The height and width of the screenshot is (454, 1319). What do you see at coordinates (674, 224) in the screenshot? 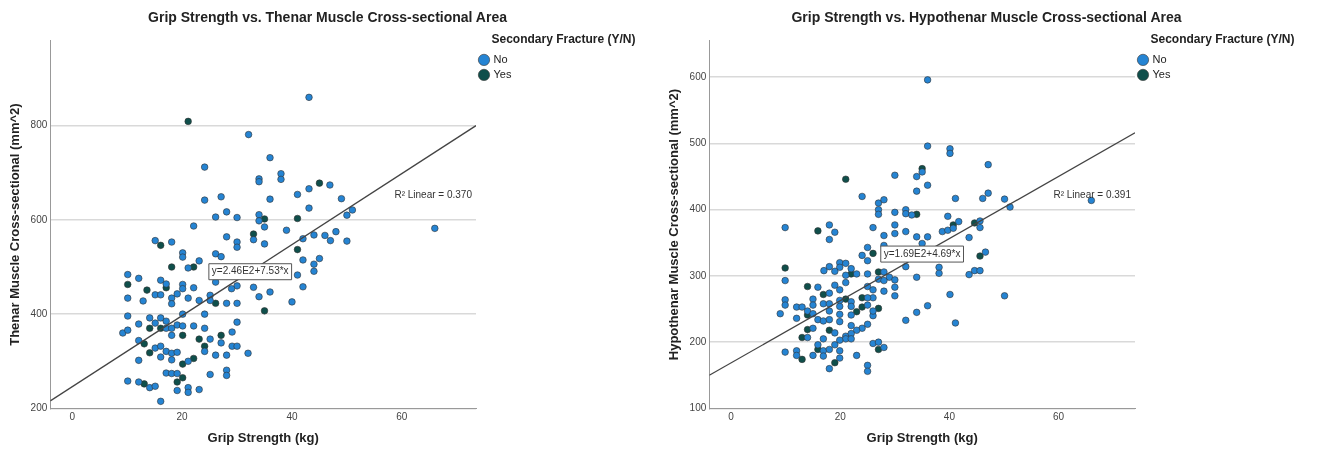
I see `y-axis-title: Hypothenar Muscle Cross-sectional (mm^2)` at bounding box center [674, 224].